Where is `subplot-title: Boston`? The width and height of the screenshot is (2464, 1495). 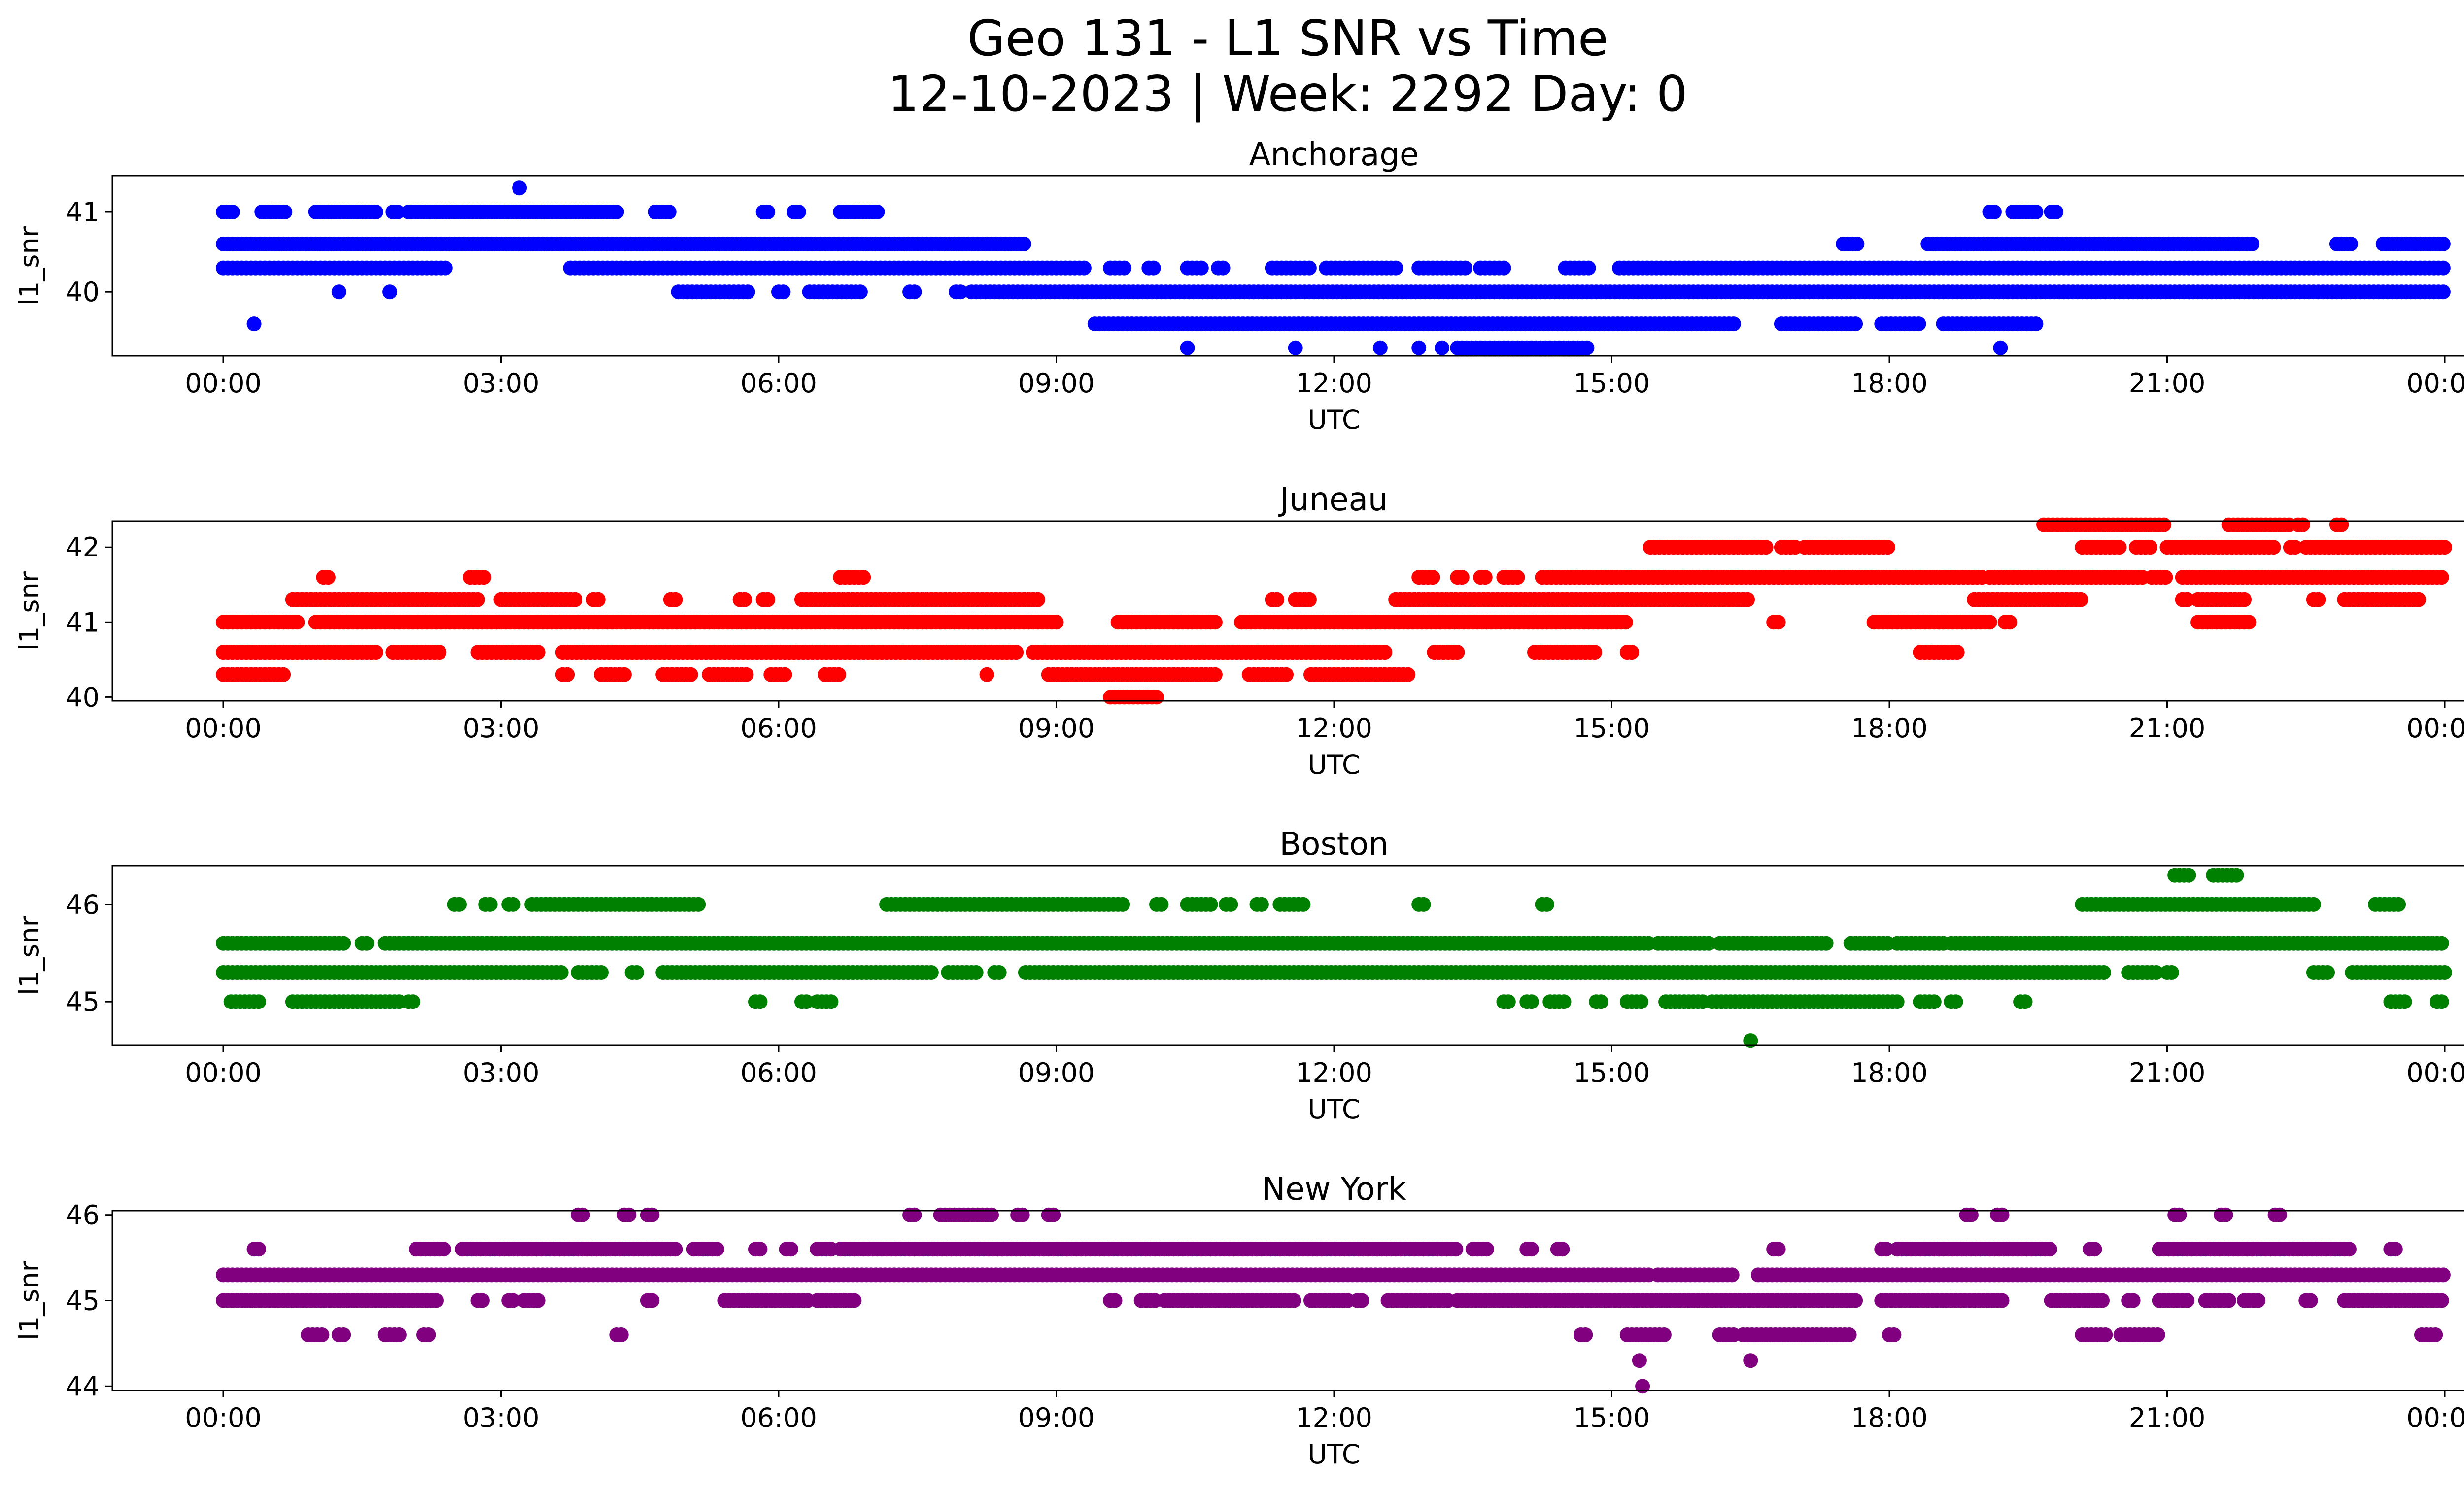
subplot-title: Boston is located at coordinates (1333, 844).